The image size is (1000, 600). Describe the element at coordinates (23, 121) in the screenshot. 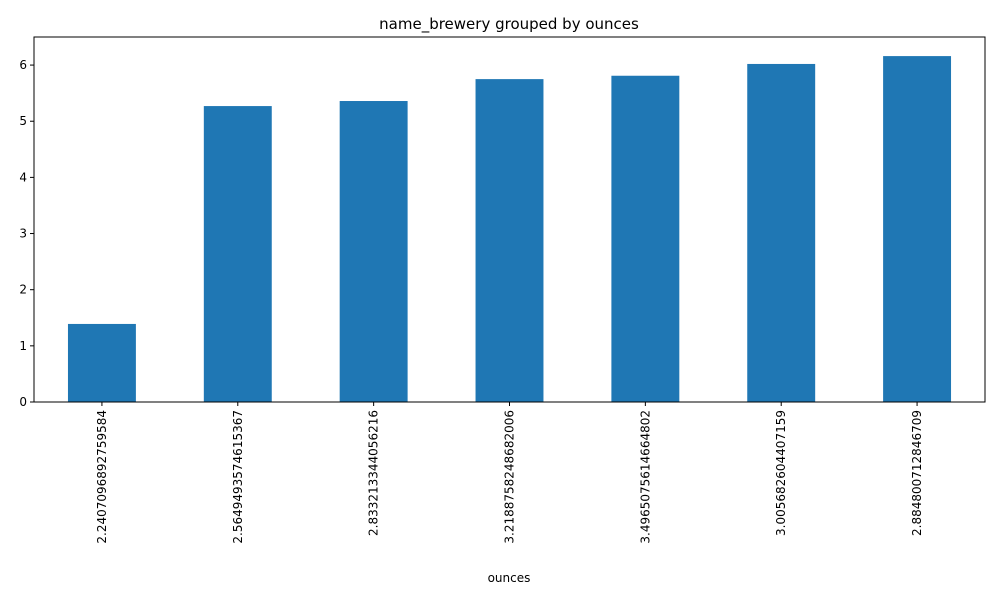

I see `y-tick-label: 5` at that location.